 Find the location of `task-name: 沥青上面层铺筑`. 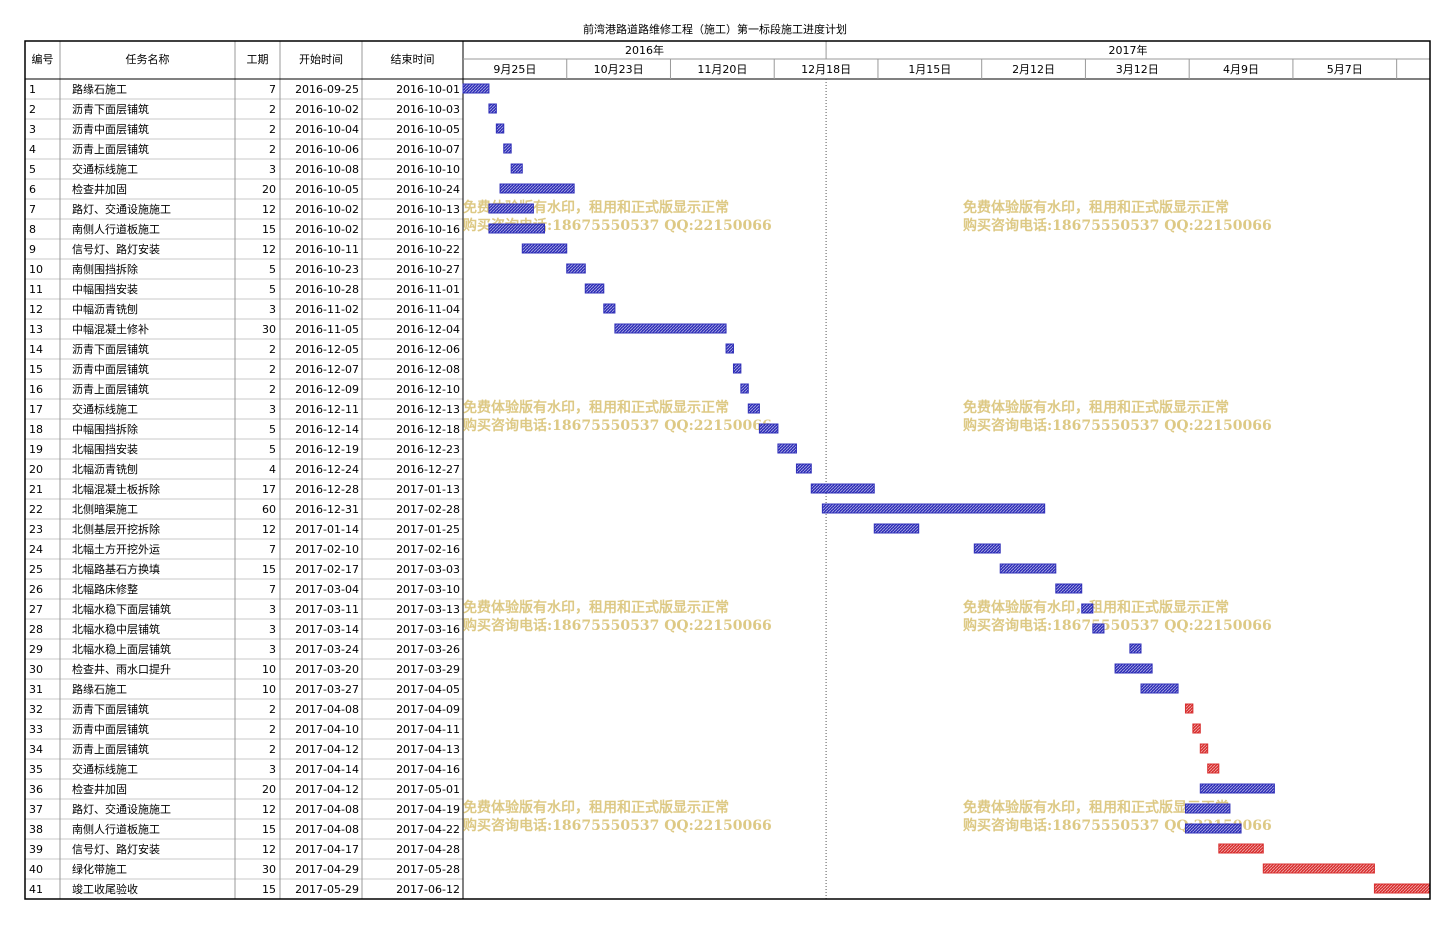

task-name: 沥青上面层铺筑 is located at coordinates (110, 389).